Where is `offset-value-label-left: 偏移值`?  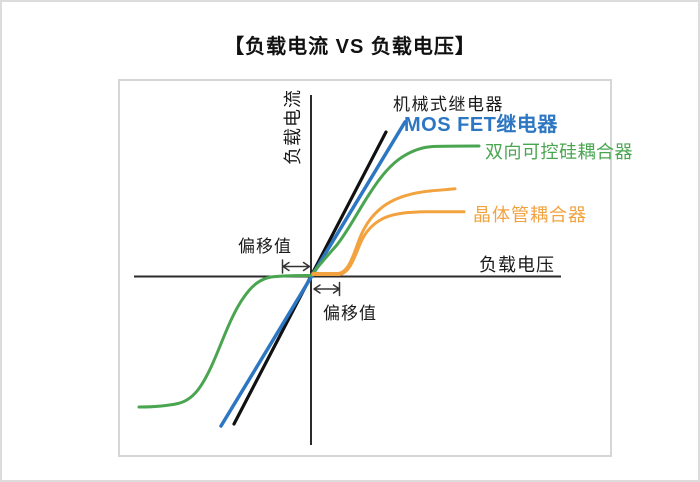
offset-value-label-left: 偏移值 is located at coordinates (265, 246).